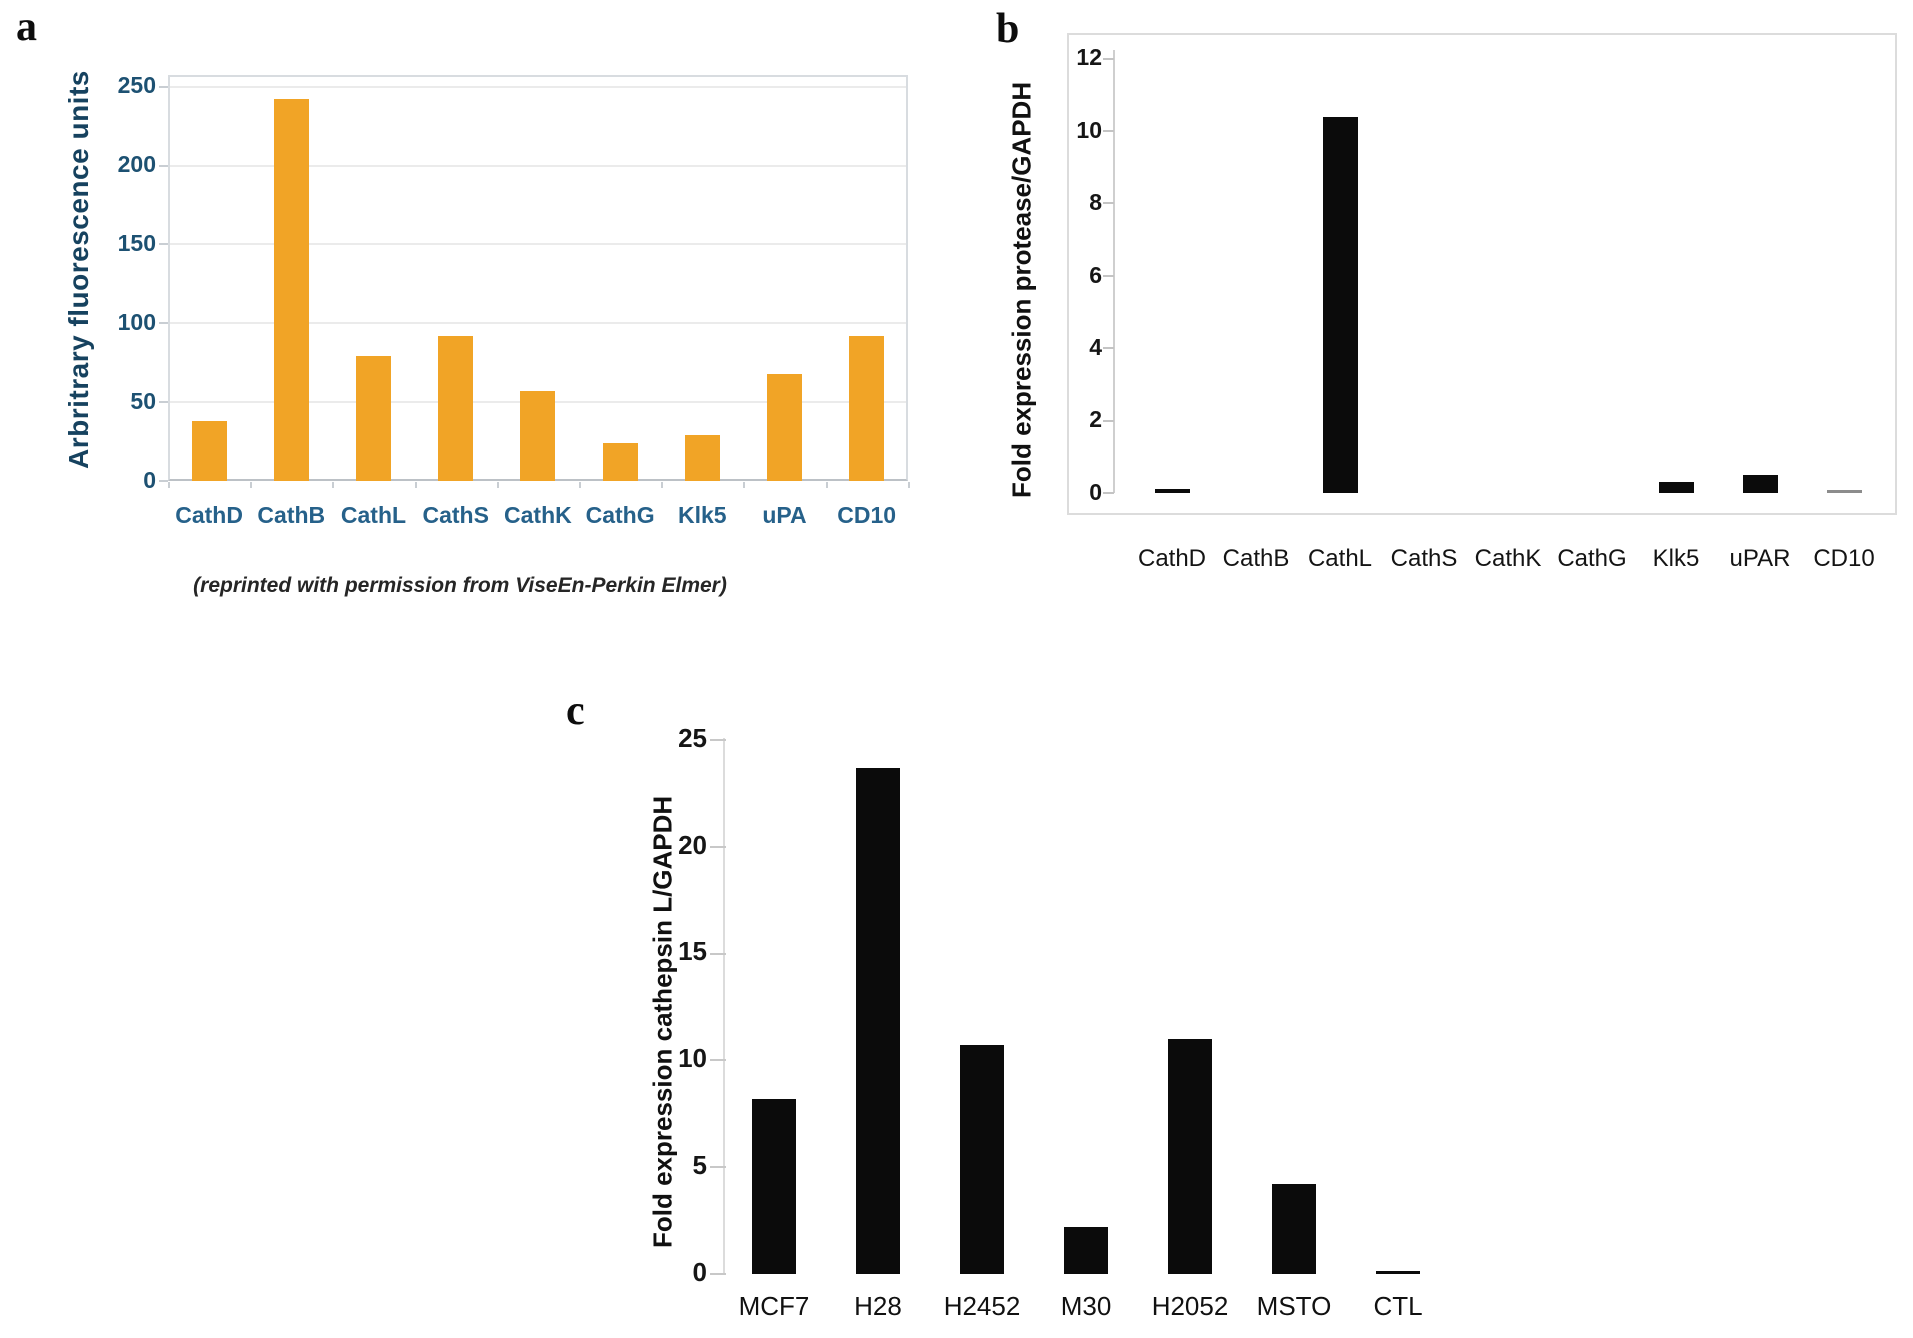  What do you see at coordinates (78, 270) in the screenshot?
I see `panel-a-y-axis-title: Arbritrary fluorescence units` at bounding box center [78, 270].